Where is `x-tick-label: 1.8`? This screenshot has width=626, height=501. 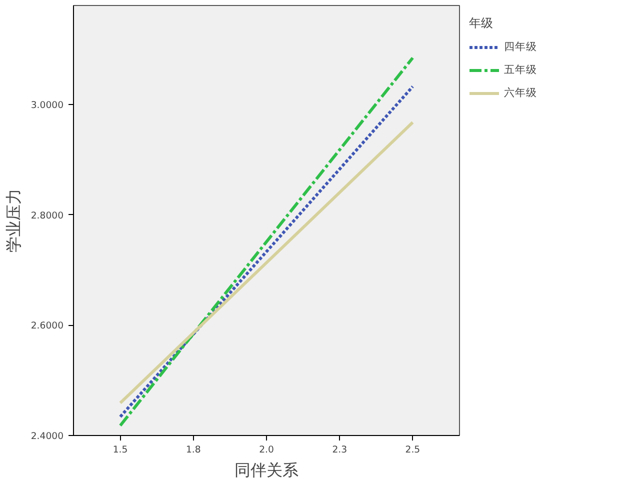 x-tick-label: 1.8 is located at coordinates (193, 450).